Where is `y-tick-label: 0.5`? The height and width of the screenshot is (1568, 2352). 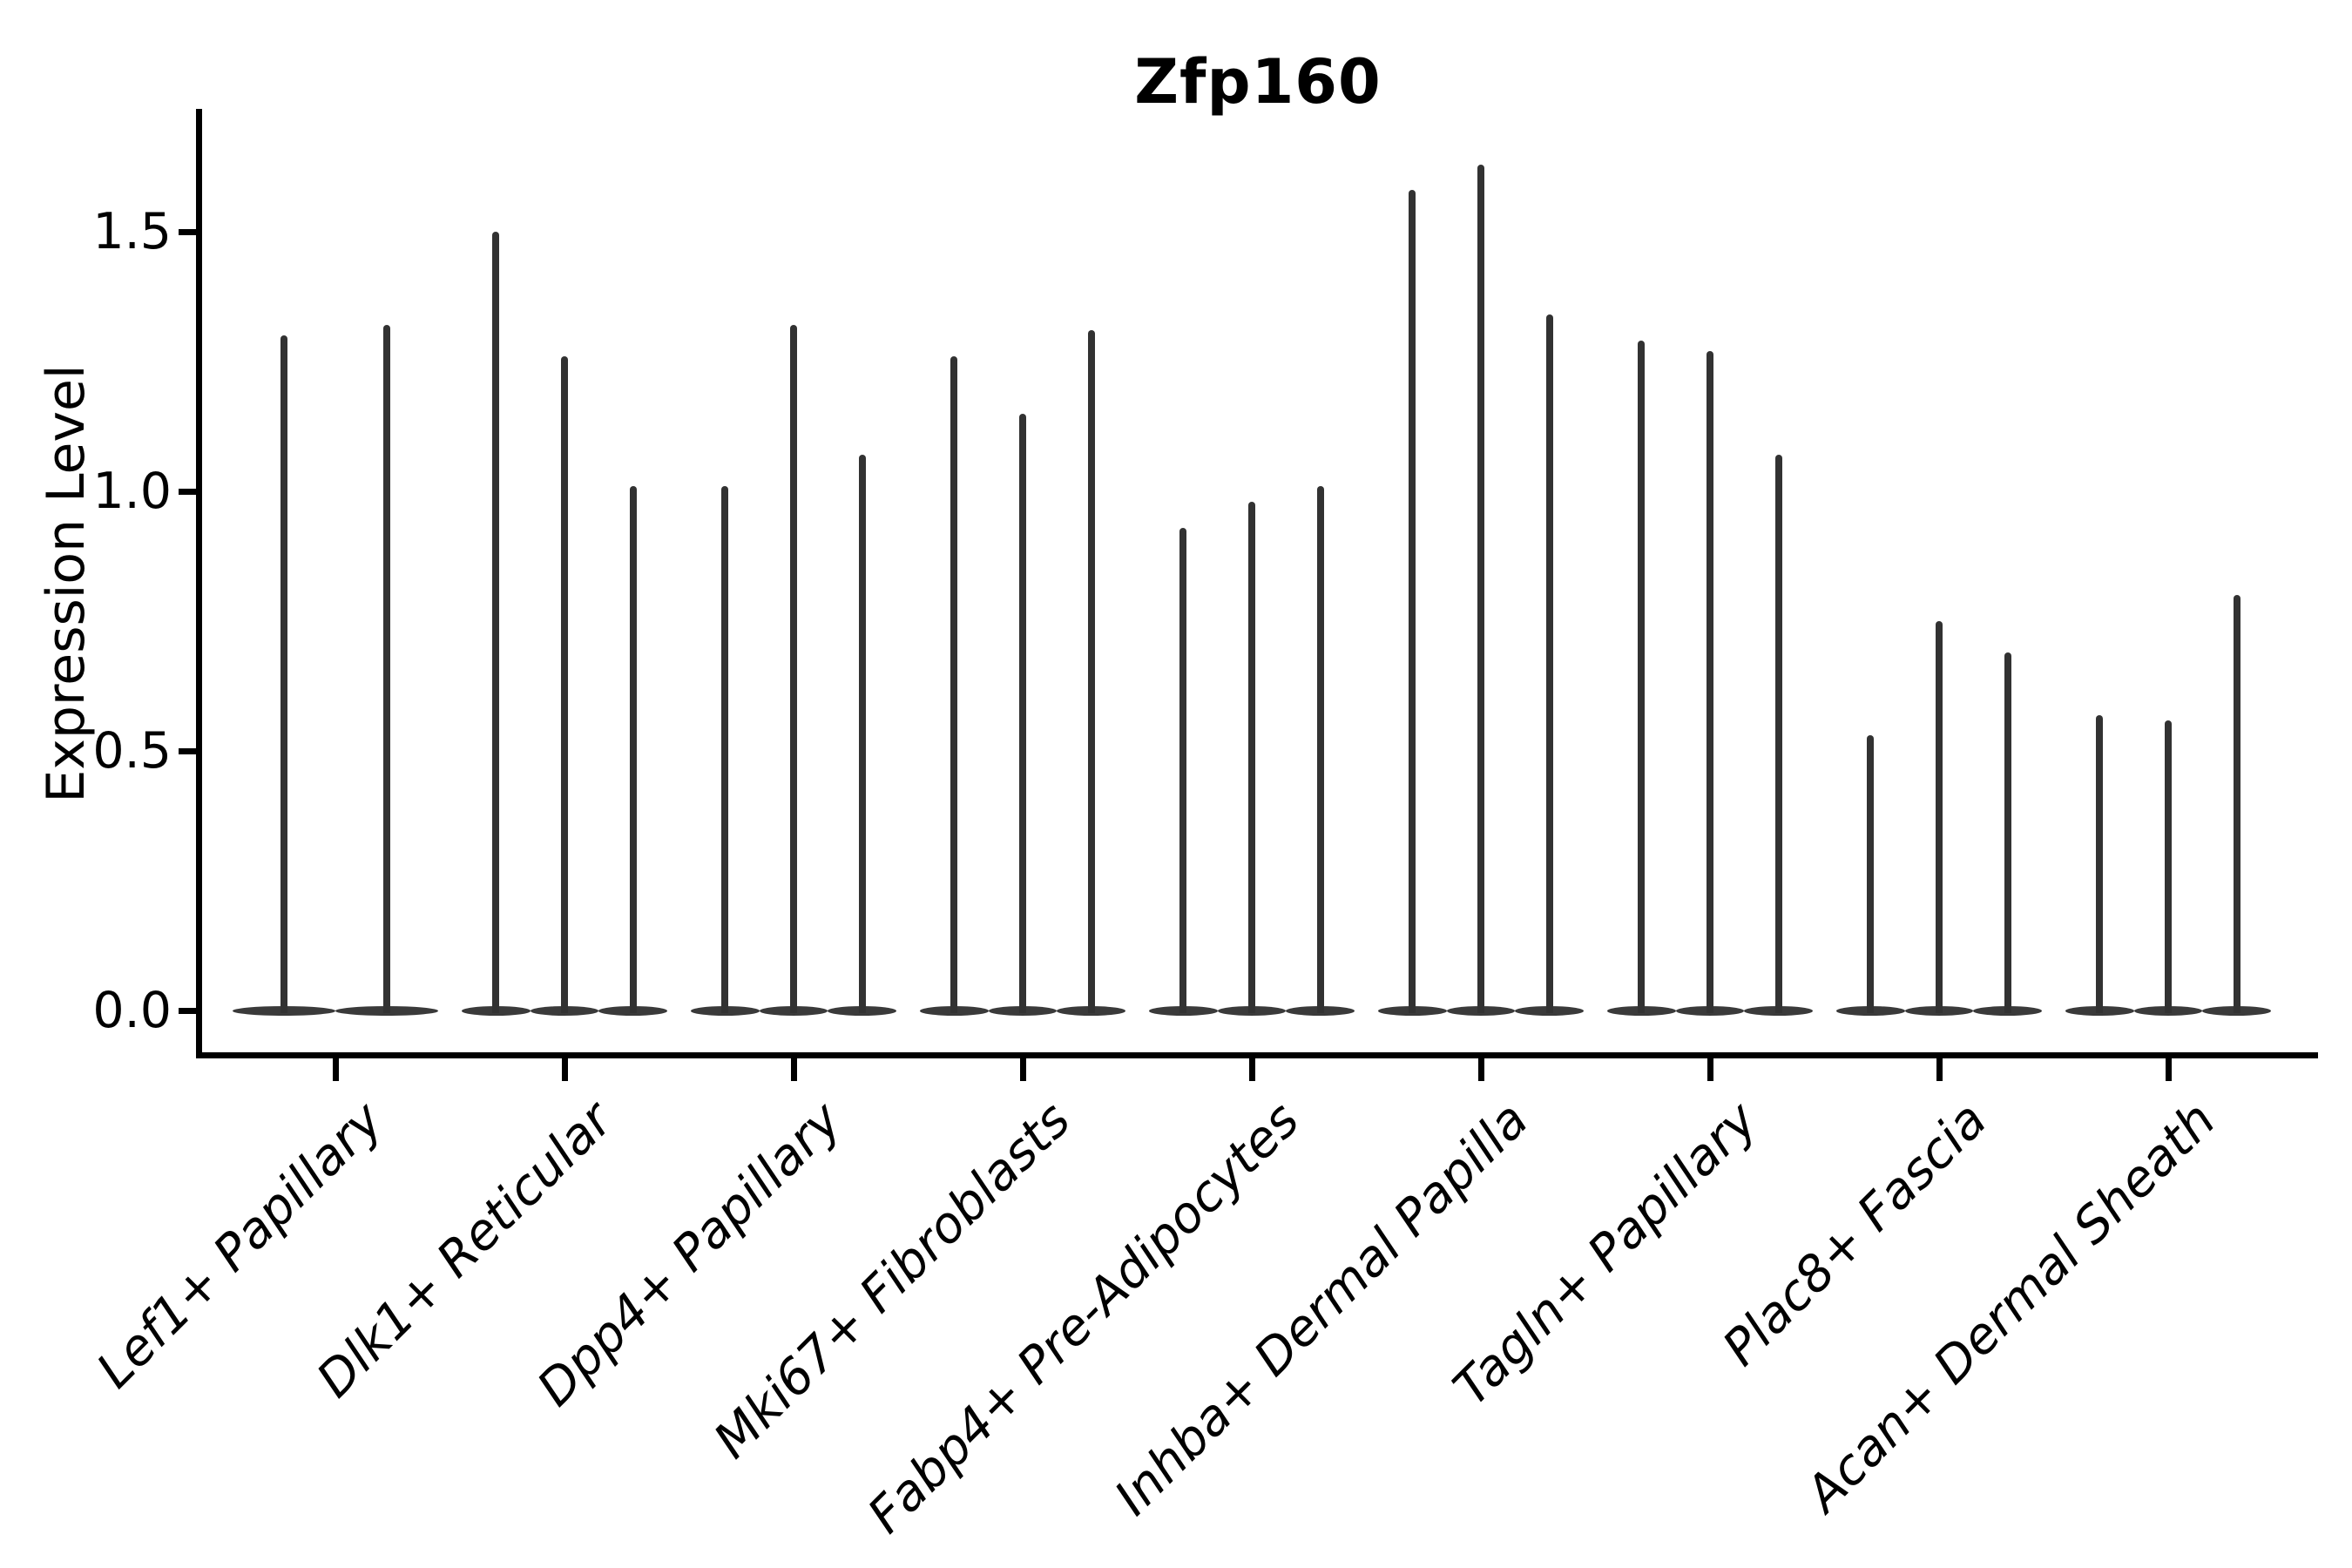 y-tick-label: 0.5 is located at coordinates (132, 751).